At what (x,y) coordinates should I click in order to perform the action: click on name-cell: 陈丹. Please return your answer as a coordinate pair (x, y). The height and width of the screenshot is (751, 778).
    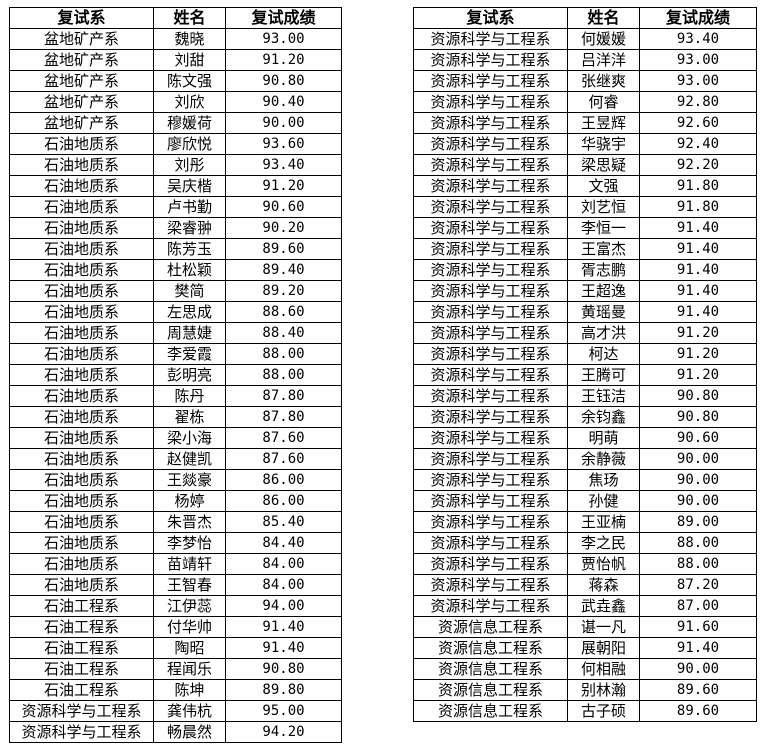
    Looking at the image, I should click on (189, 396).